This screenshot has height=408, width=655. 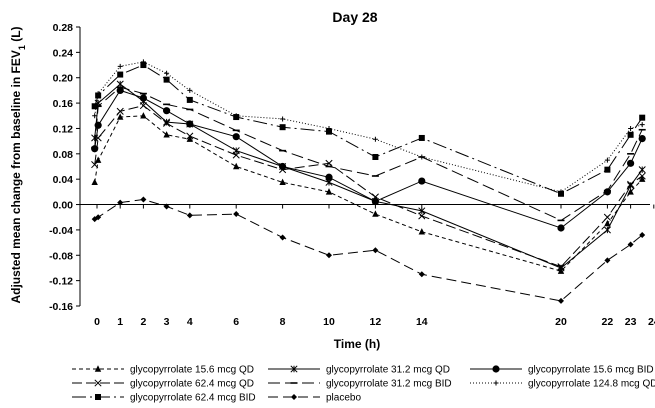 I want to click on x-tick-label: 1, so click(x=120, y=322).